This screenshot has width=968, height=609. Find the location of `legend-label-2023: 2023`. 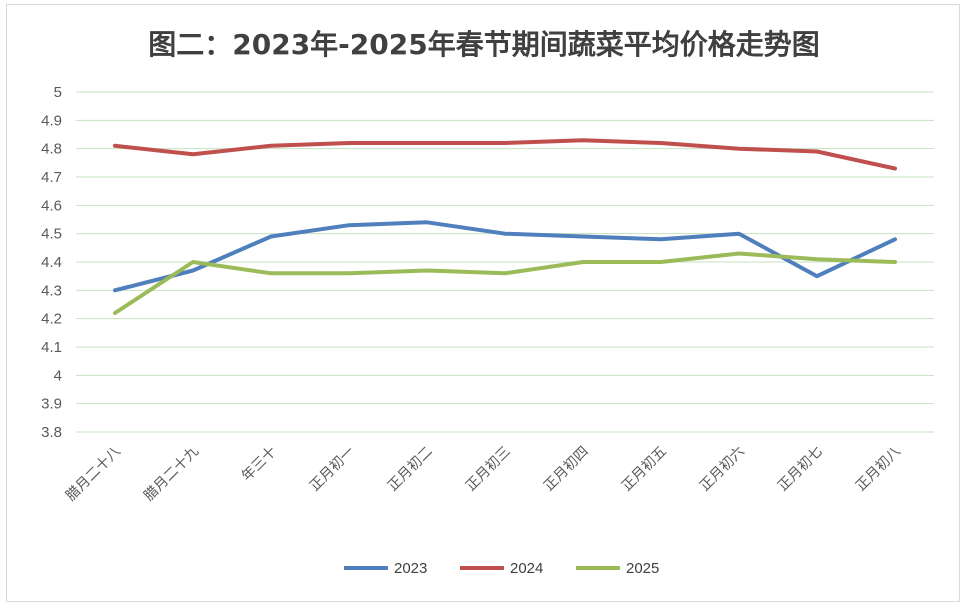

legend-label-2023: 2023 is located at coordinates (410, 568).